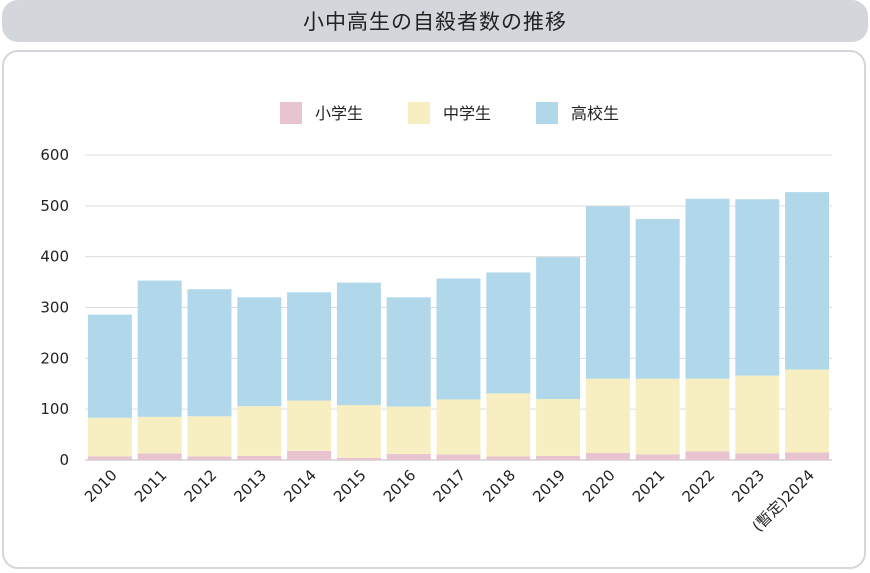 The height and width of the screenshot is (573, 870). What do you see at coordinates (54, 155) in the screenshot?
I see `y-tick-label: 600` at bounding box center [54, 155].